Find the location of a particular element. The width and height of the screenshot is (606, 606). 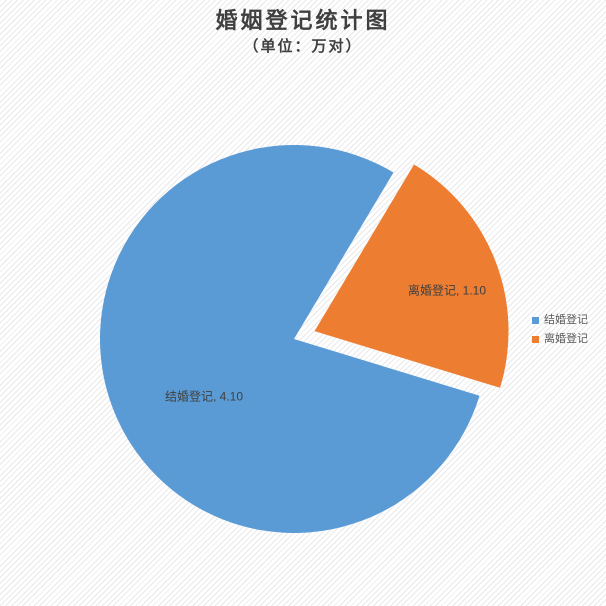

data-label-divorce-registration: 离婚登记, 1.10 is located at coordinates (447, 290).